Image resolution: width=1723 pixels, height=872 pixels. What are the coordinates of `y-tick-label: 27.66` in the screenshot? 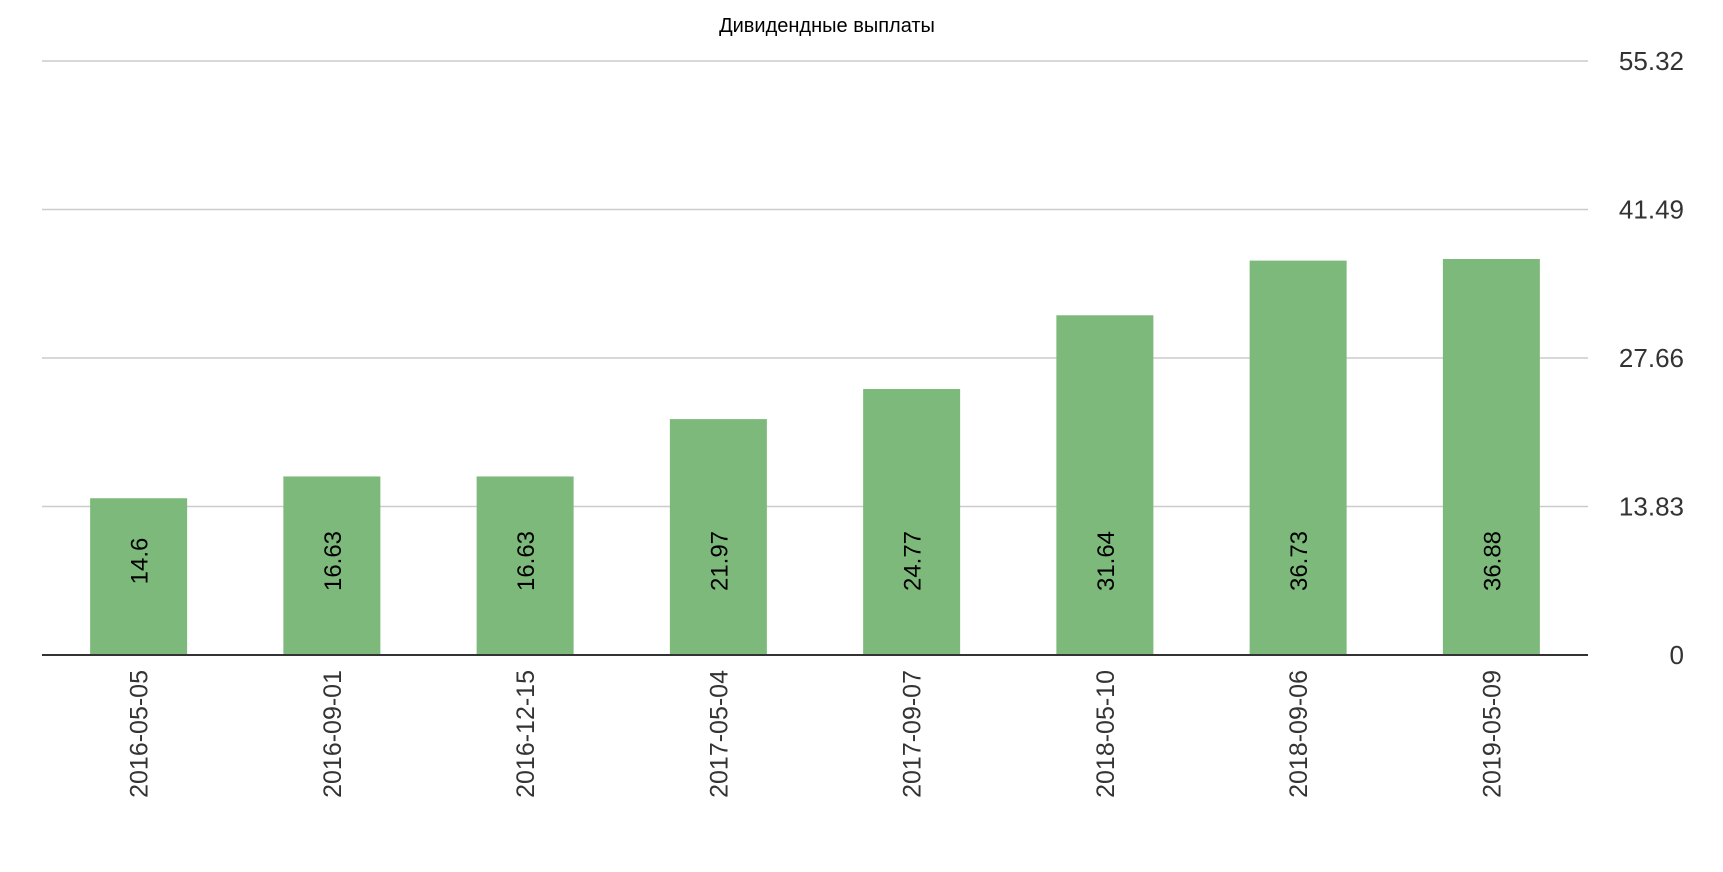 It's located at (1651, 358).